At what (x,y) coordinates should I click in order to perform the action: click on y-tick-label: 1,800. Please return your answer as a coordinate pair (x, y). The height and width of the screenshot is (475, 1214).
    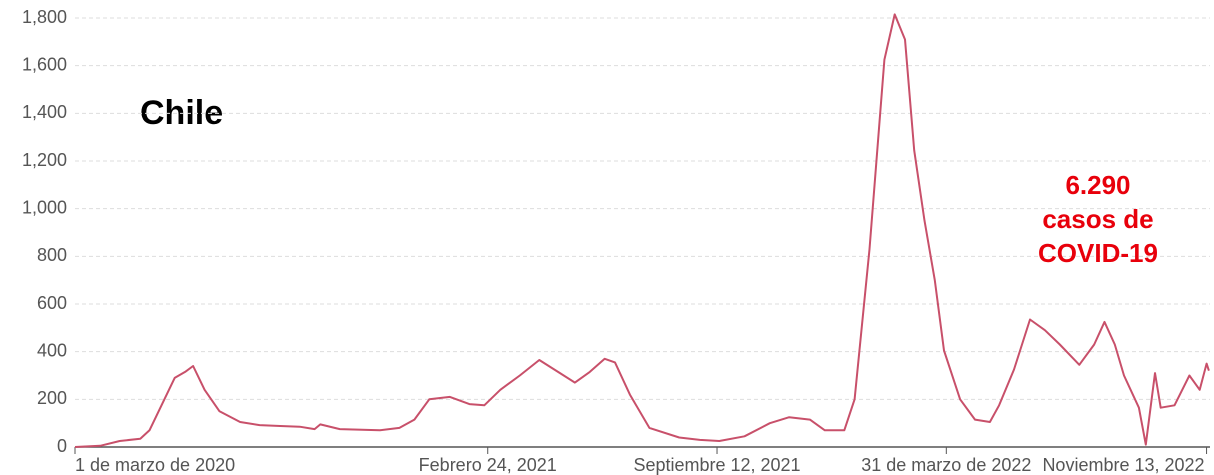
    Looking at the image, I should click on (44, 17).